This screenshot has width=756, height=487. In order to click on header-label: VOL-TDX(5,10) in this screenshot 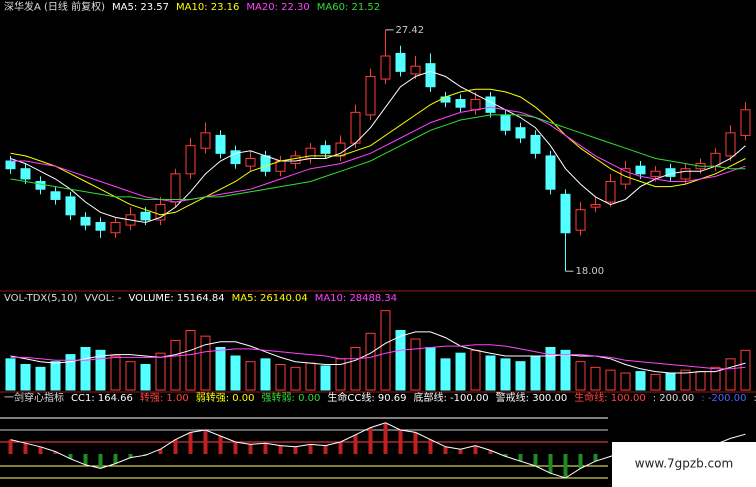, I will do `click(40, 298)`.